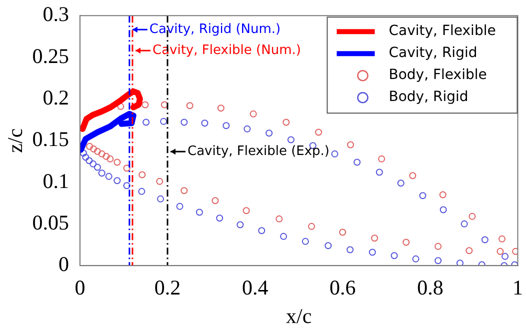 The width and height of the screenshot is (526, 334). I want to click on y-tick-label: 0, so click(63, 264).